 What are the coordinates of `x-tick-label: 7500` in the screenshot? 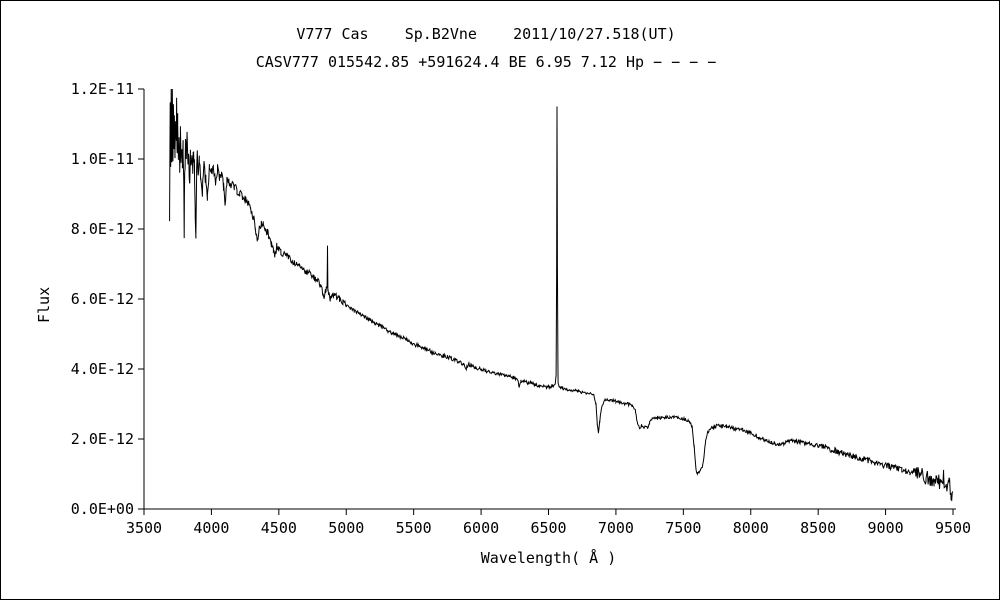 It's located at (683, 528).